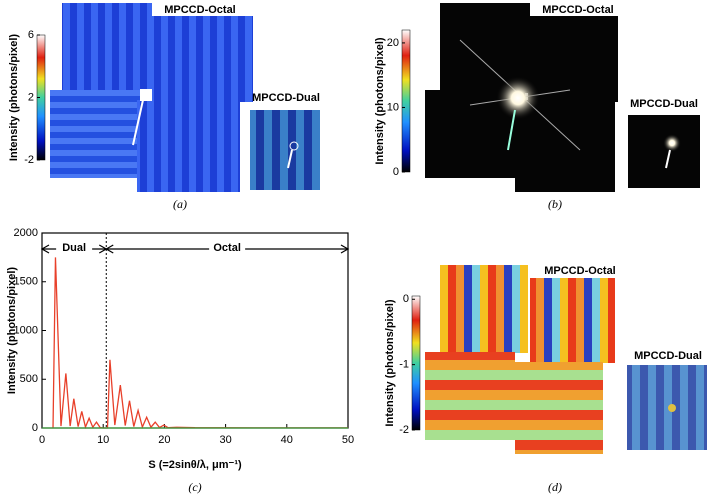 This screenshot has width=720, height=498. I want to click on y-axis-label: Intensity (photons/pixel), so click(12, 330).